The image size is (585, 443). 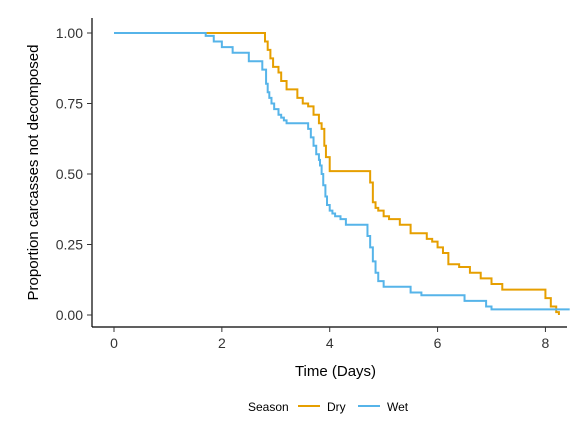 What do you see at coordinates (69, 174) in the screenshot?
I see `y-tick-label: 0.50` at bounding box center [69, 174].